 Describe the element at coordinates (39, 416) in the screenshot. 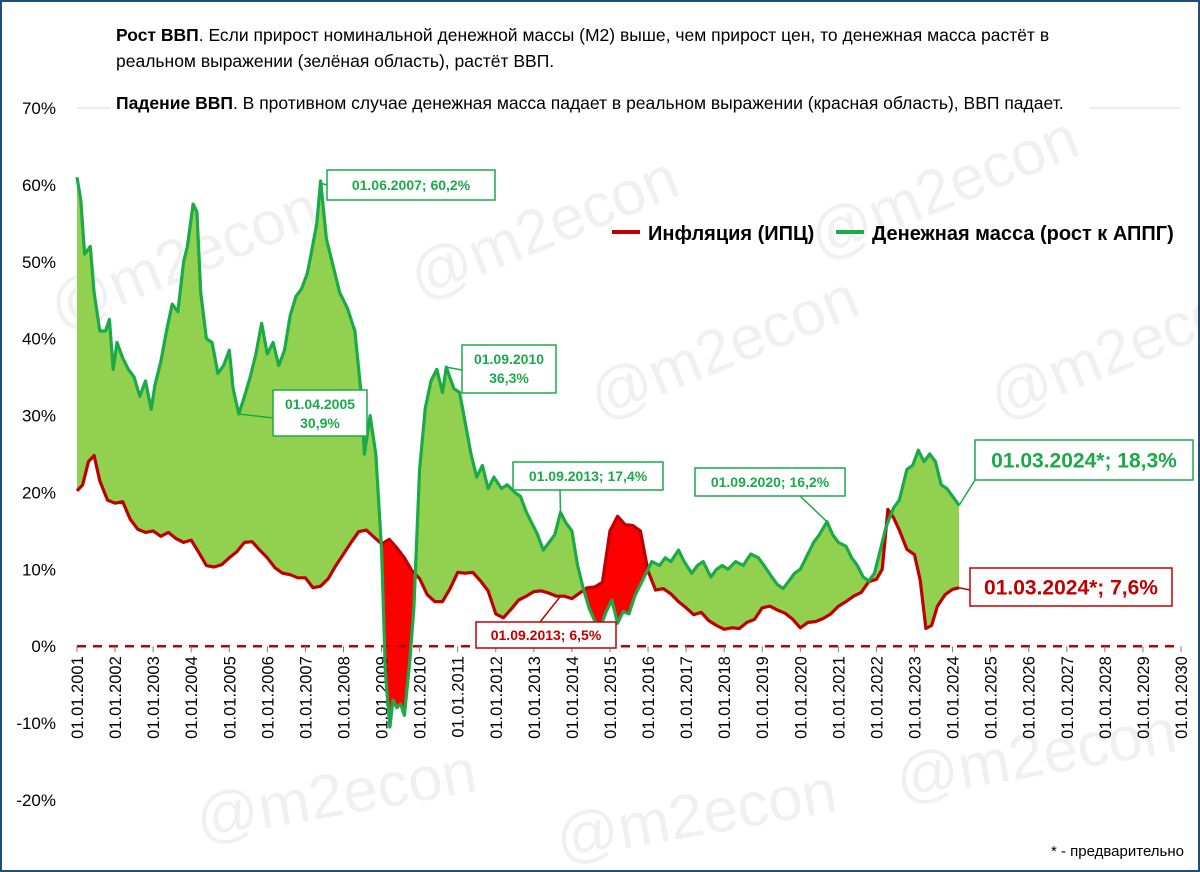

I see `y-tick-label: 30%` at that location.